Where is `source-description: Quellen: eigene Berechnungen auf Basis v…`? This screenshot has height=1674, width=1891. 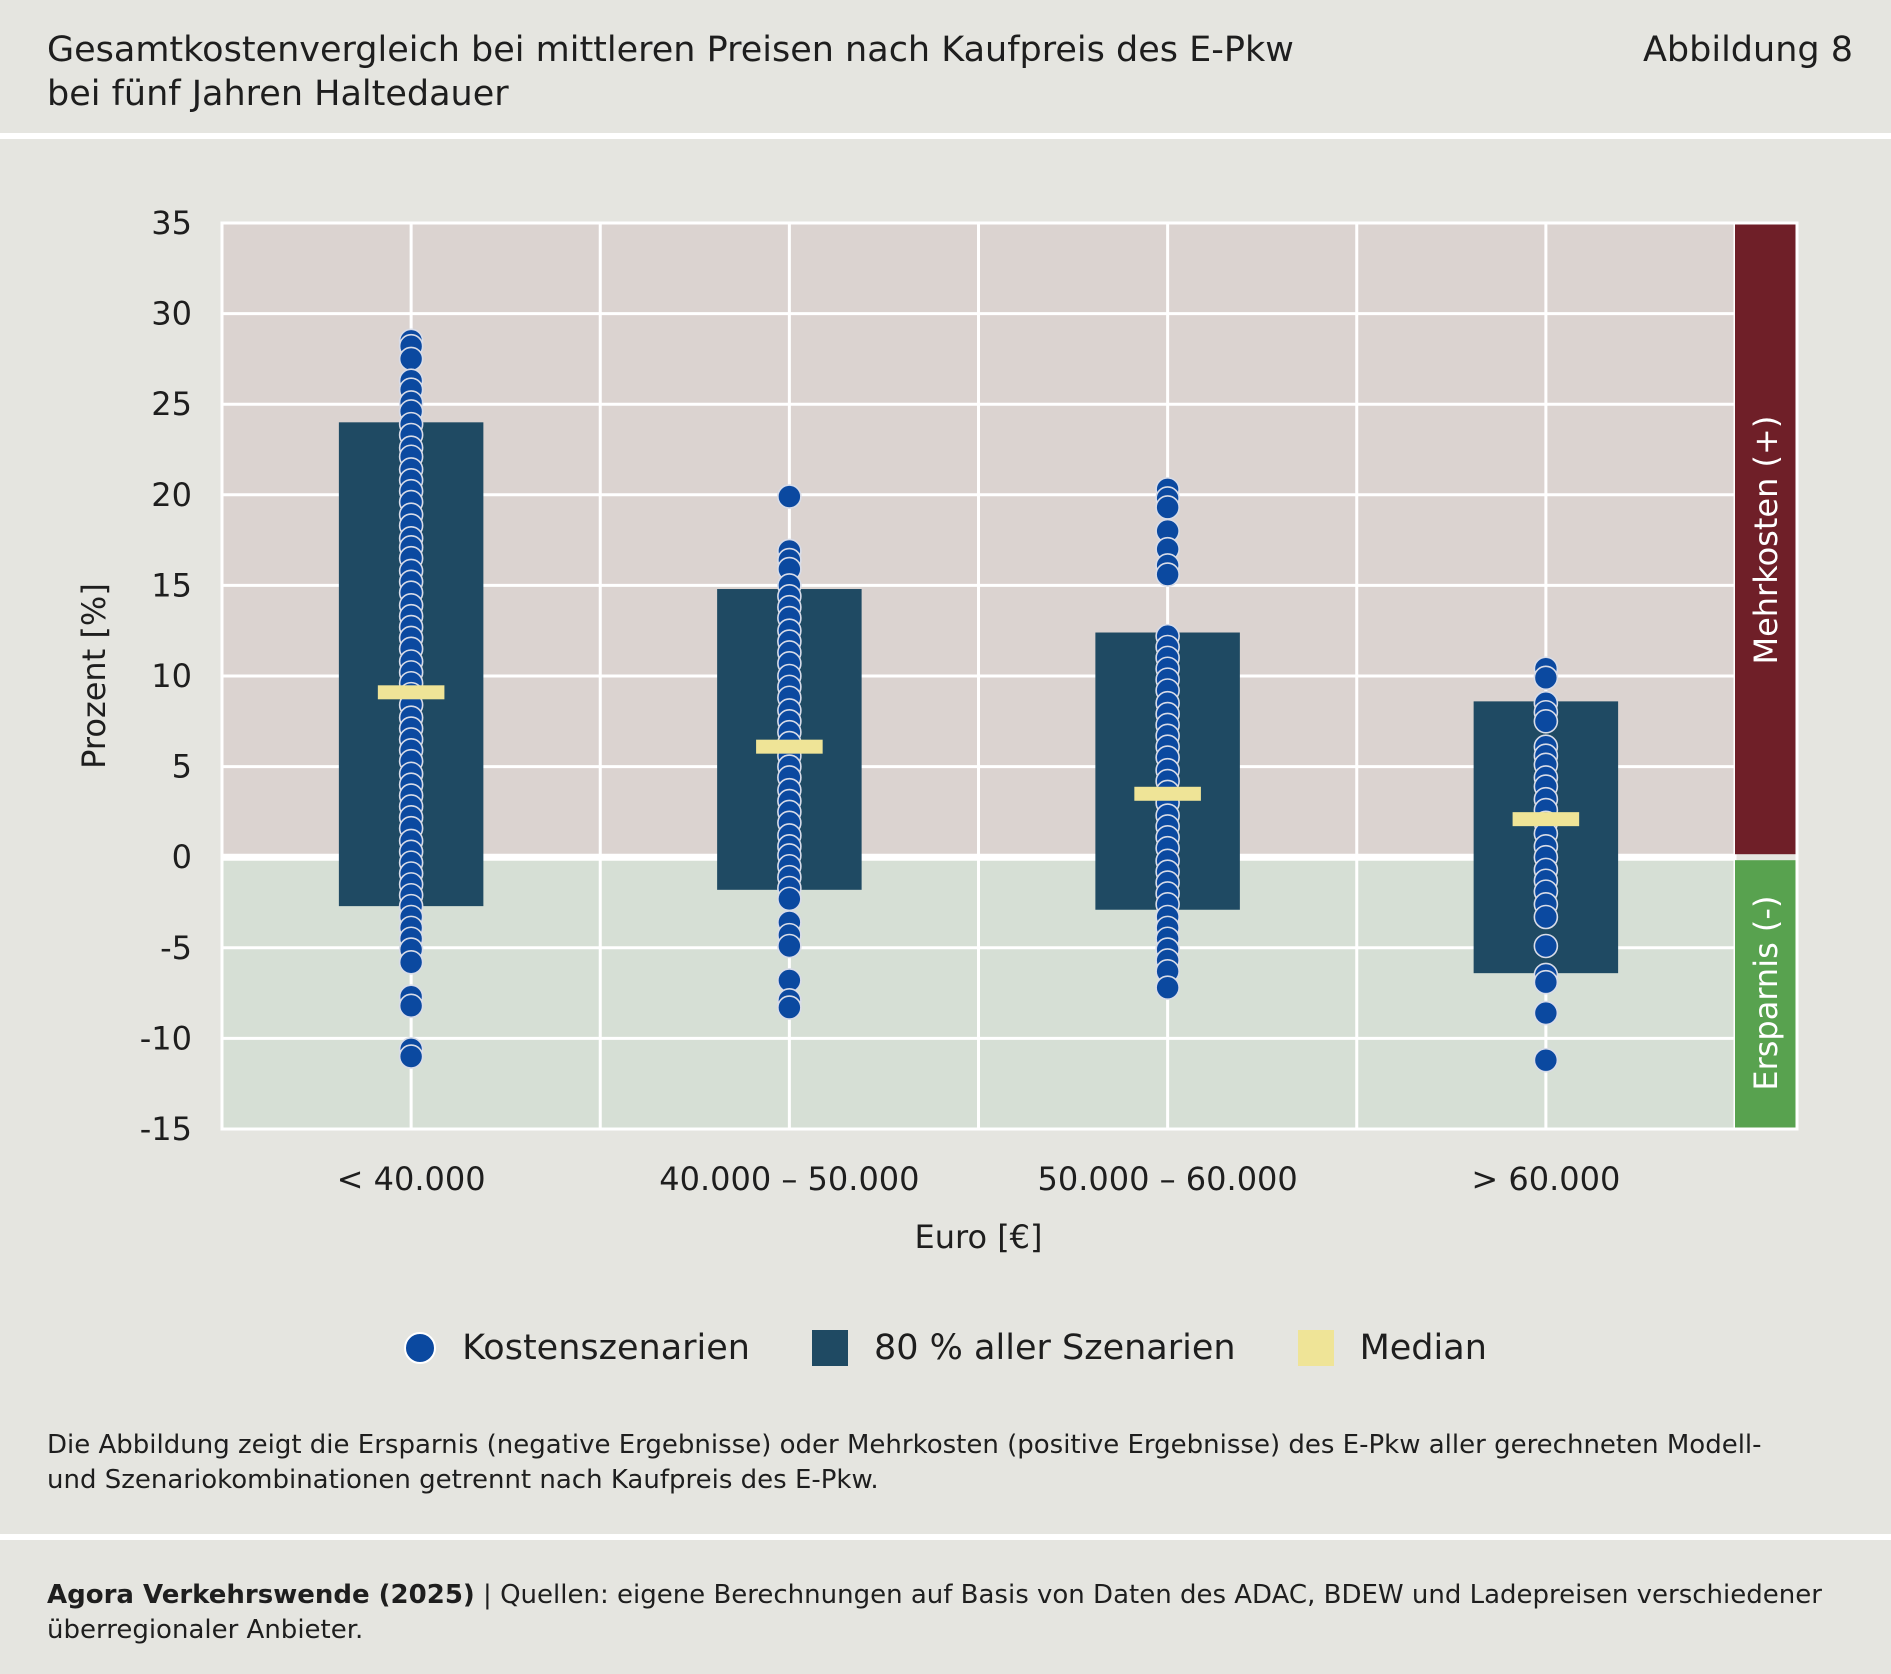 source-description: Quellen: eigene Berechnungen auf Basis v… is located at coordinates (1161, 1595).